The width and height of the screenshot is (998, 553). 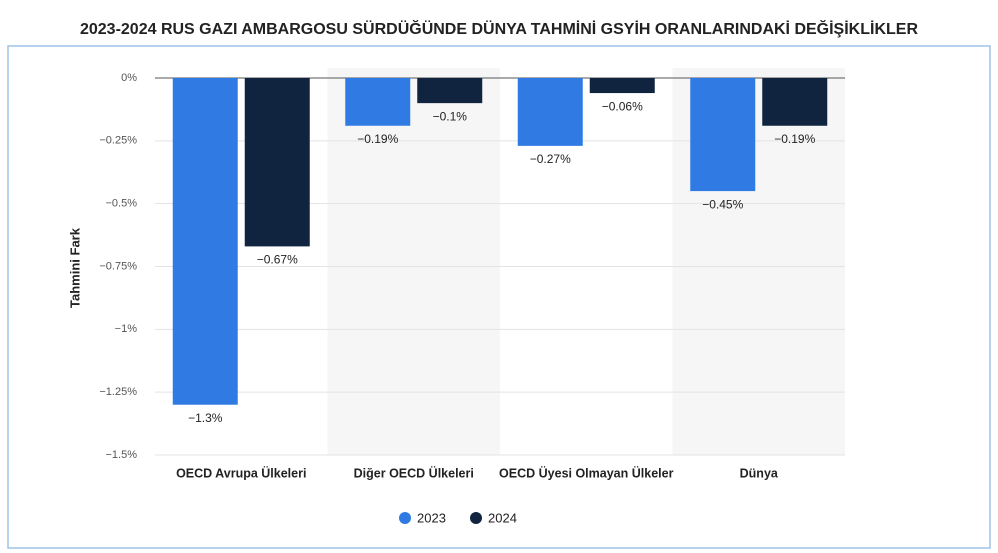 What do you see at coordinates (586, 472) in the screenshot?
I see `x-tick-label: OECD Üyesi Olmayan Ülkeler` at bounding box center [586, 472].